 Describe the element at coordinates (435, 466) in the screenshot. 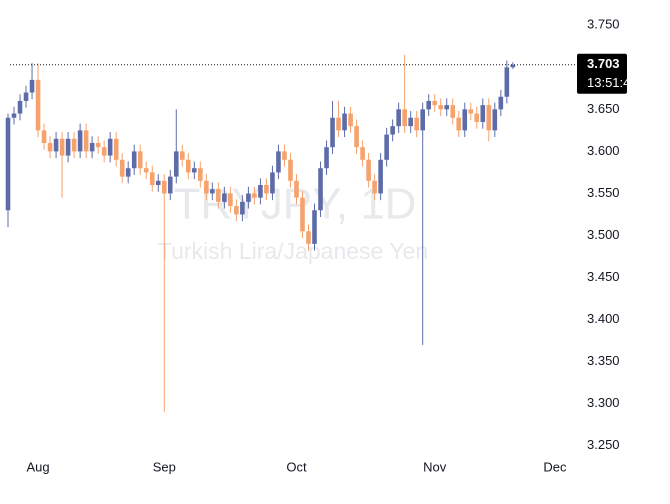

I see `x-tick-label: Nov` at that location.